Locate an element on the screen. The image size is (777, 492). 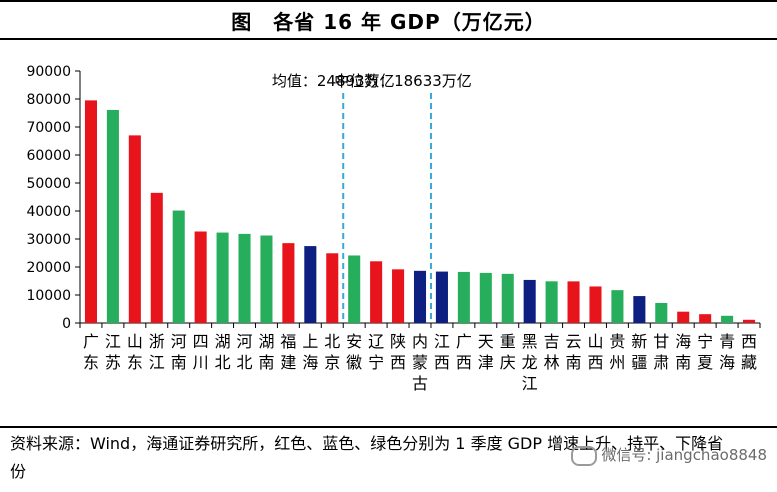
y-tick-label: 10000 is located at coordinates (48, 296).